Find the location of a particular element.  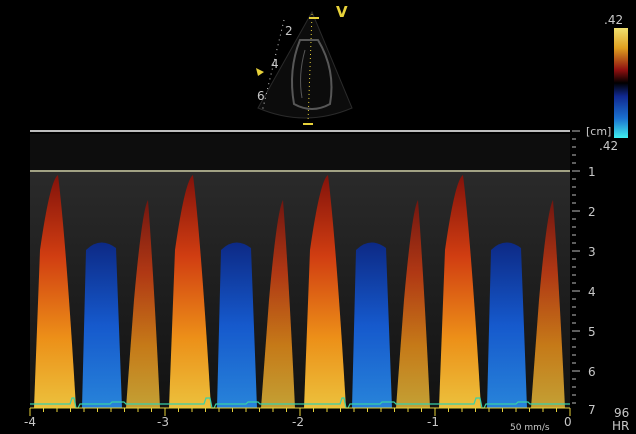

heart-rate-label: HR is located at coordinates (621, 426).